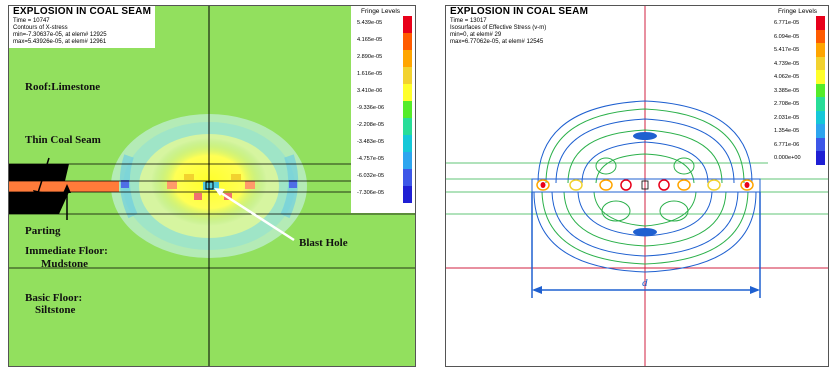 The image size is (831, 367). I want to click on left-fringe-level-label: 3.410e-06, so click(370, 91).